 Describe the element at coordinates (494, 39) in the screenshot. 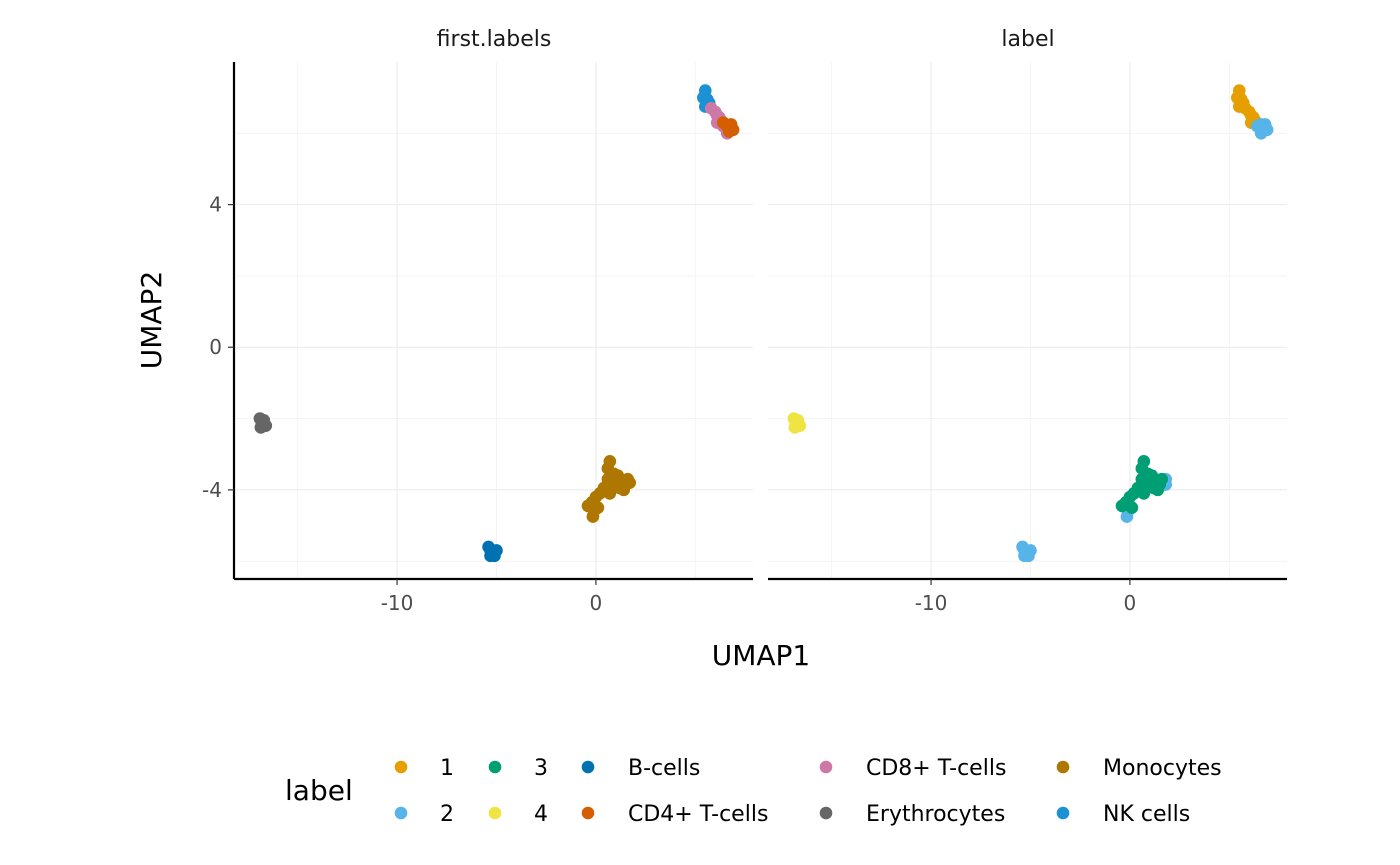

I see `panel-title-first-labels: first.labels` at that location.